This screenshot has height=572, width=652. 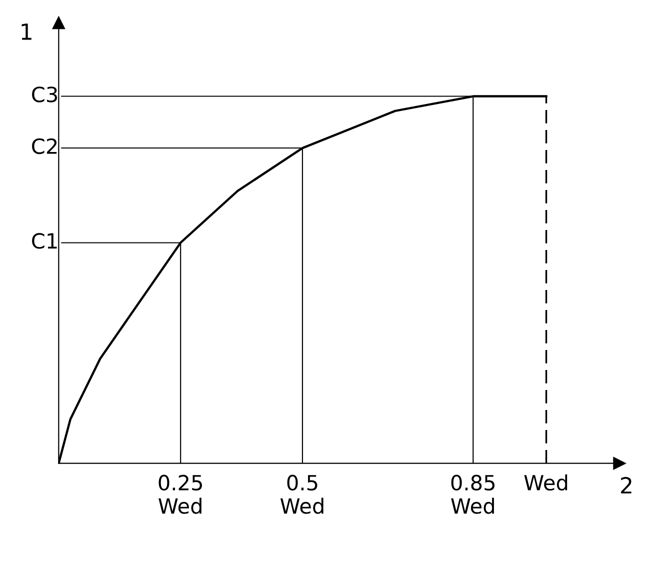 What do you see at coordinates (44, 146) in the screenshot?
I see `annotation: C2` at bounding box center [44, 146].